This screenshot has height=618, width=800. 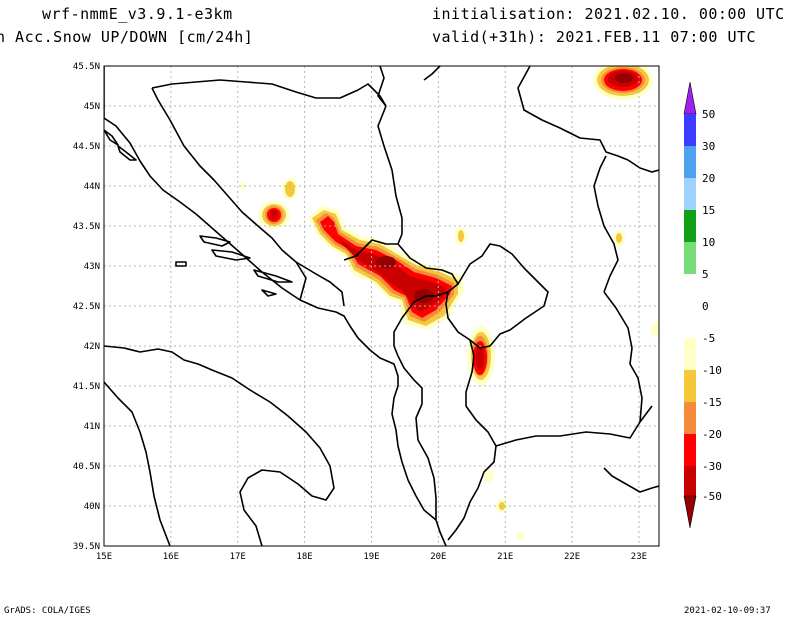 What do you see at coordinates (86, 227) in the screenshot?
I see `lat-tick-label: 43.5N` at bounding box center [86, 227].